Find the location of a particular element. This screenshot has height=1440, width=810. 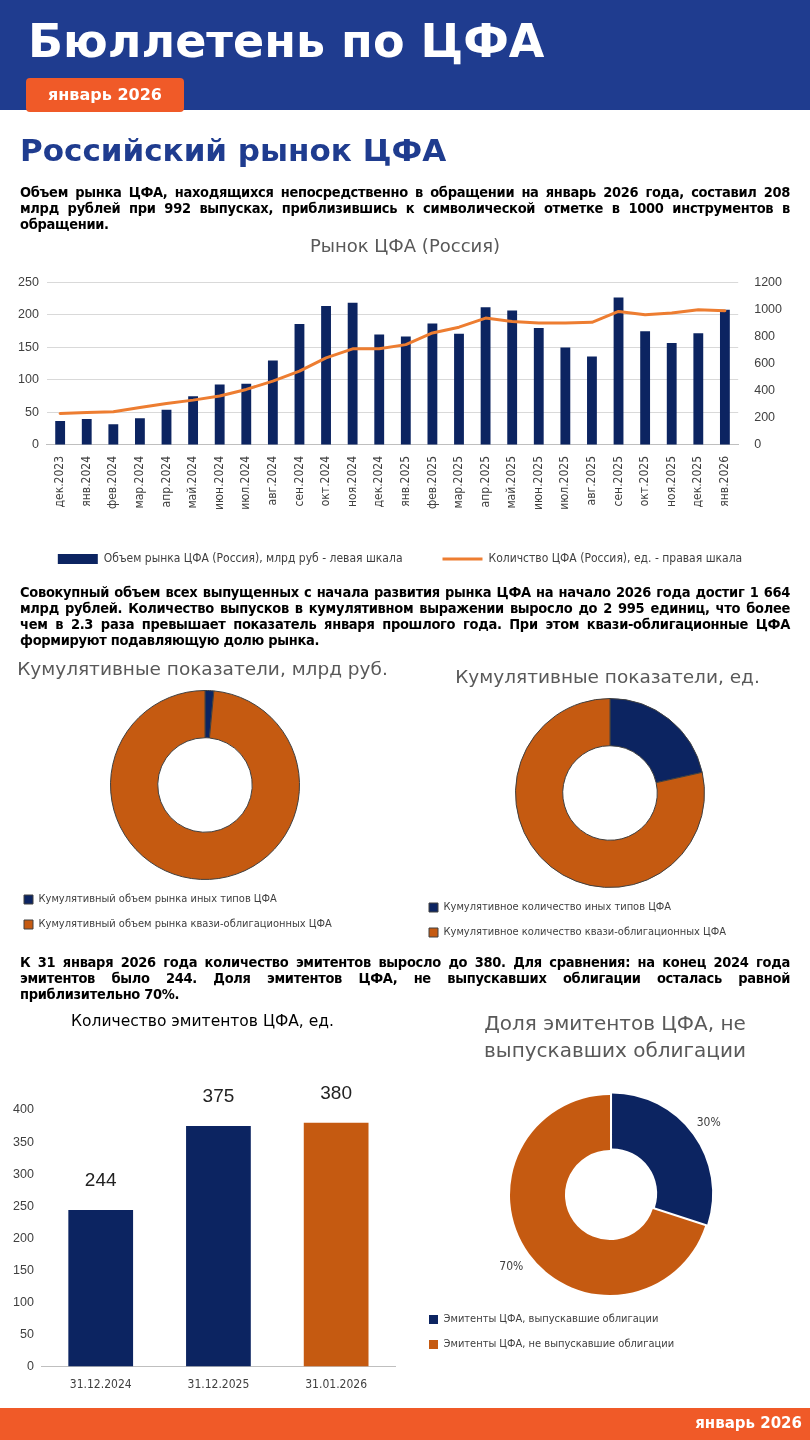

x-tick-label: май.2025 is located at coordinates (511, 482).